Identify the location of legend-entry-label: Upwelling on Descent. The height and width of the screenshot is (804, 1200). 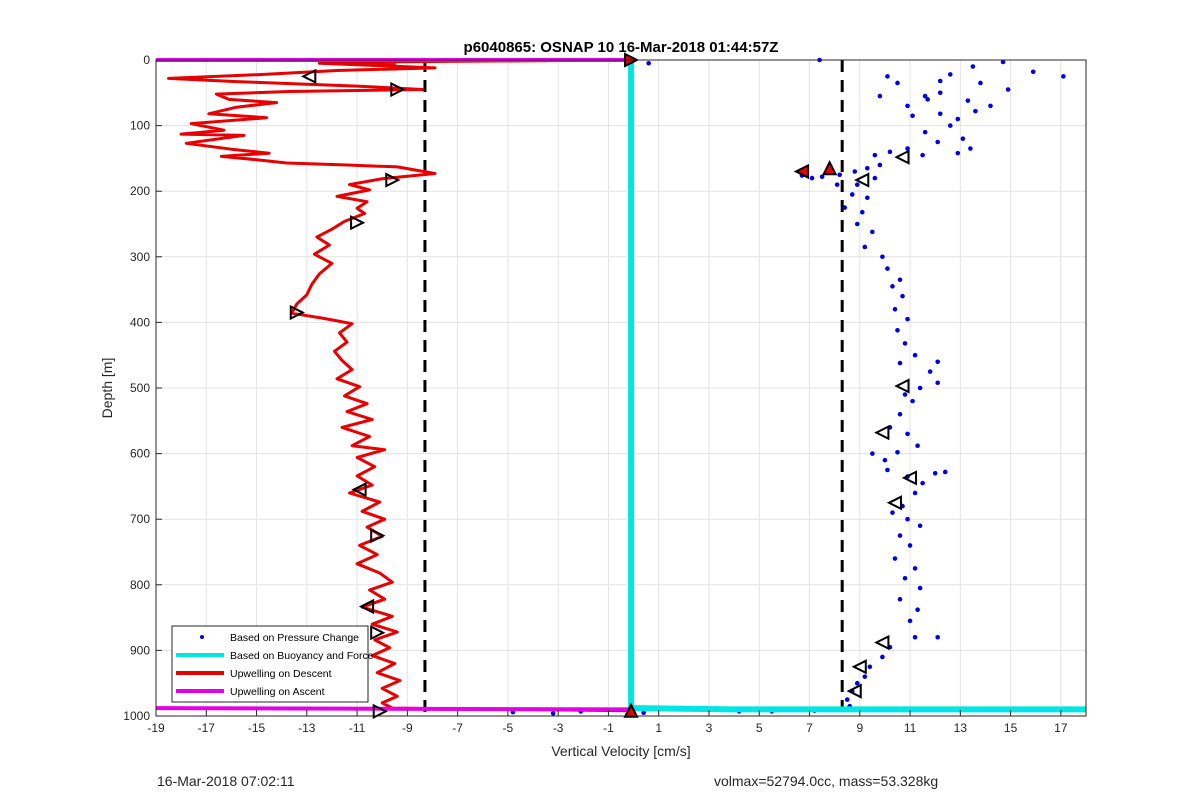
(281, 674).